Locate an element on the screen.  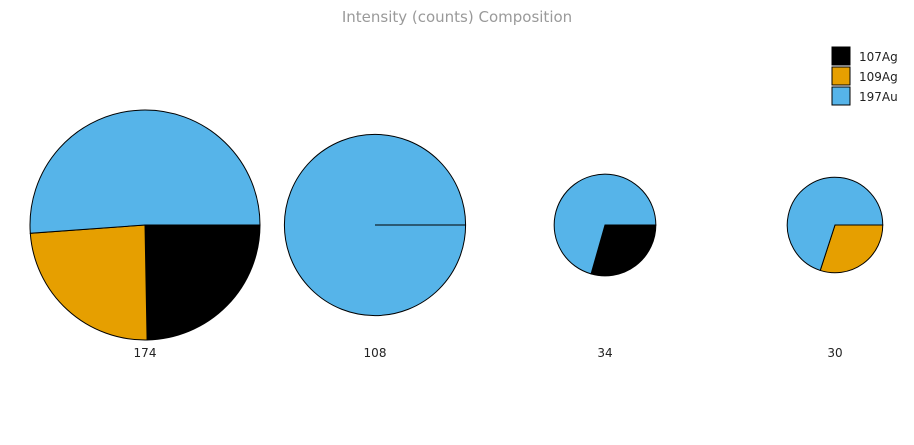
pie-label-34: 34 is located at coordinates (604, 353).